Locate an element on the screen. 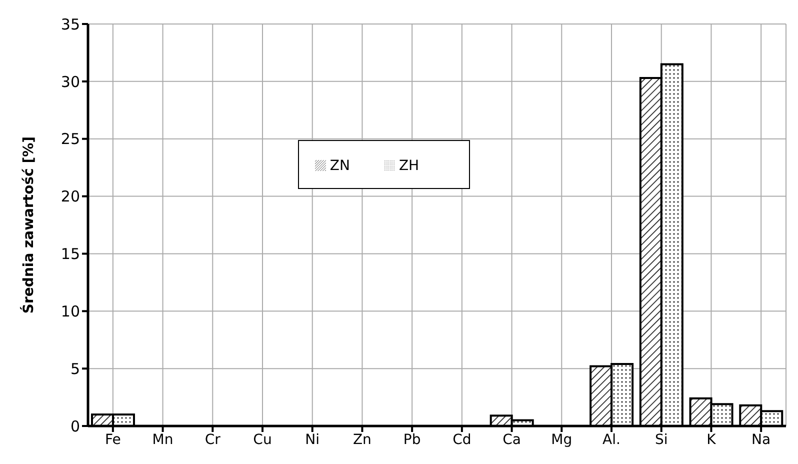 This screenshot has width=798, height=464. x-tick-label: Al. is located at coordinates (611, 440).